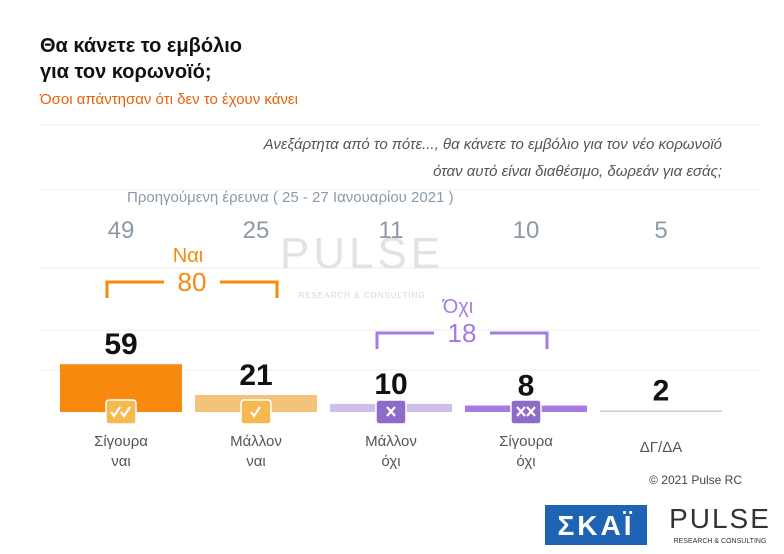  What do you see at coordinates (192, 282) in the screenshot?
I see `group-value: 80` at bounding box center [192, 282].